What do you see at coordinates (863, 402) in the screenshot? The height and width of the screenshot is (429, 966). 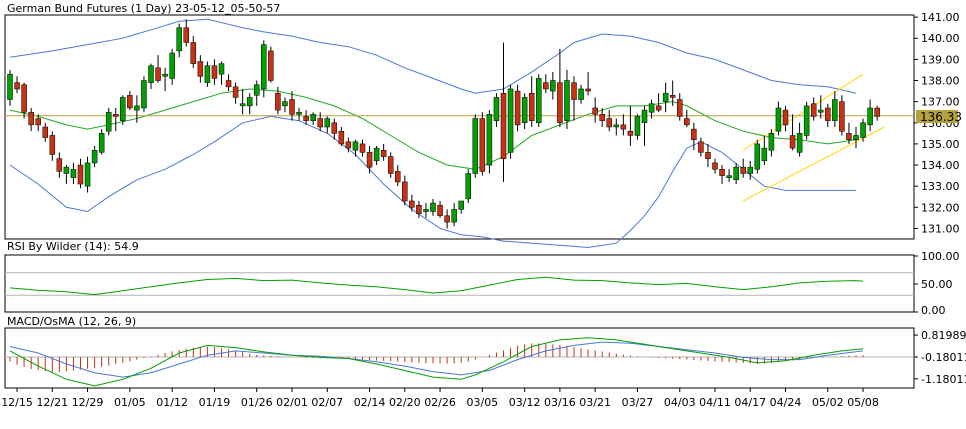 I see `x-tick-label: 05/08` at bounding box center [863, 402].